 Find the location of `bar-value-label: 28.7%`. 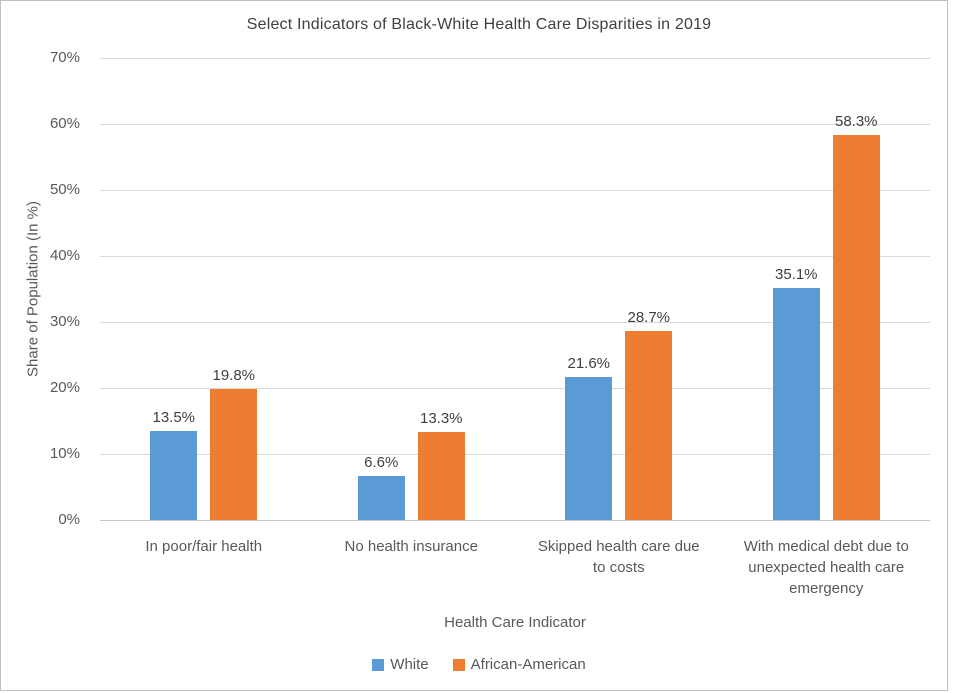

bar-value-label: 28.7% is located at coordinates (649, 317).